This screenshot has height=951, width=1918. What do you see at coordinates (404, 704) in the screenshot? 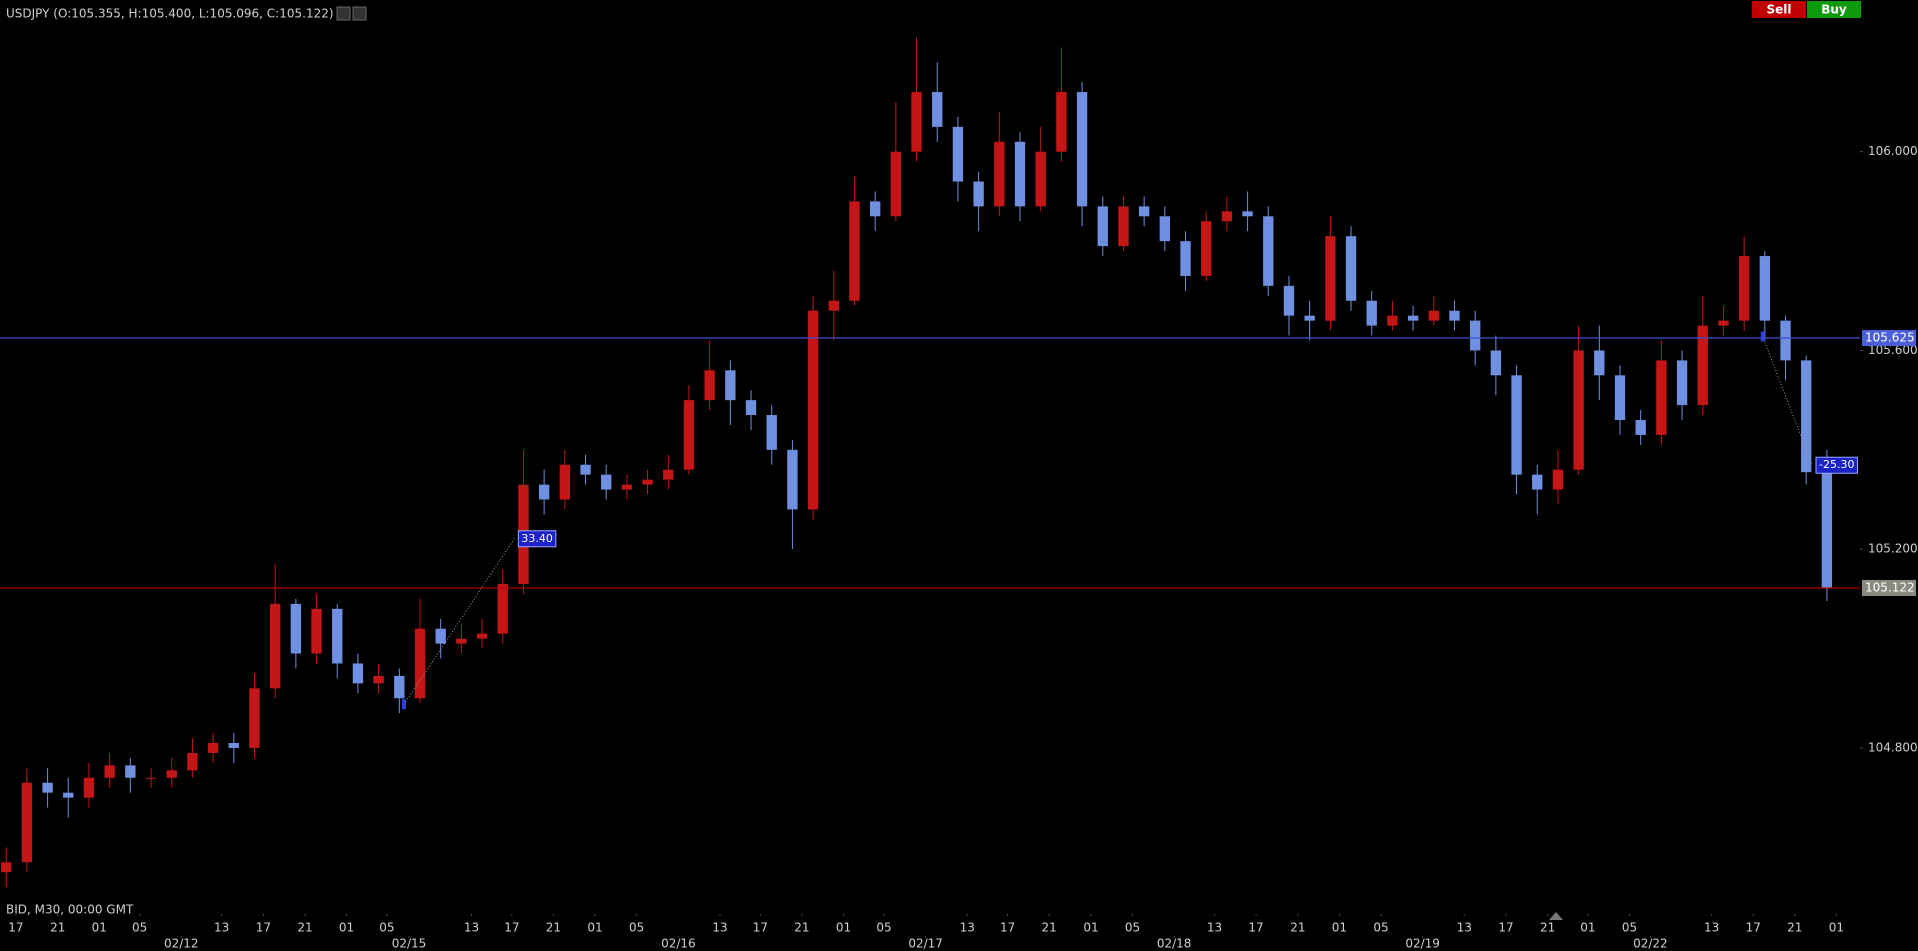
I see `measure-start` at bounding box center [404, 704].